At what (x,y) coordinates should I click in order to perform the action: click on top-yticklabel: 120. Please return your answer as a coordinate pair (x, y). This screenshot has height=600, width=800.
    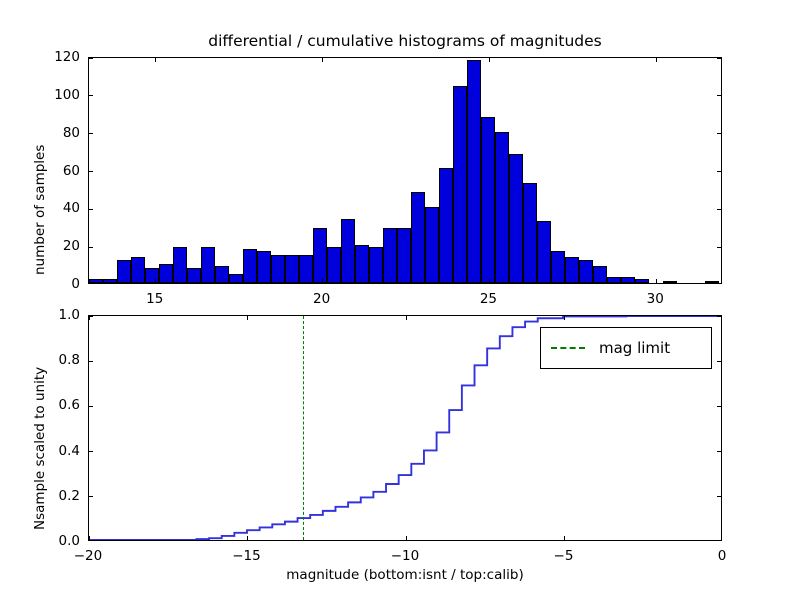
    Looking at the image, I should click on (67, 57).